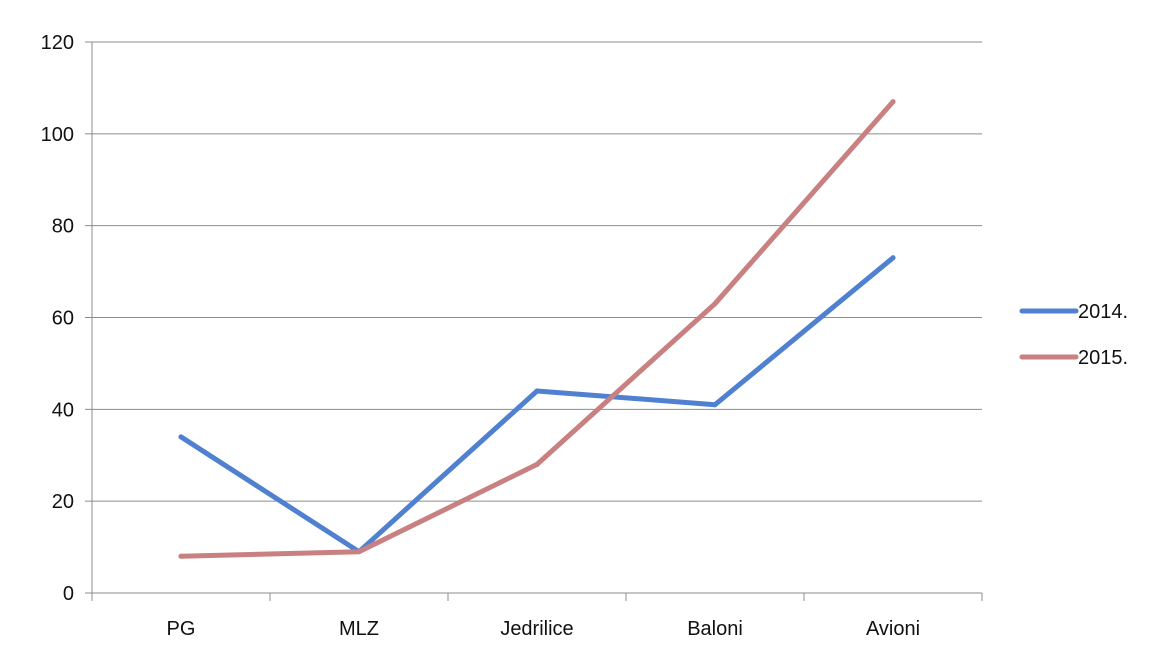  What do you see at coordinates (57, 135) in the screenshot?
I see `y-tick-label: 100` at bounding box center [57, 135].